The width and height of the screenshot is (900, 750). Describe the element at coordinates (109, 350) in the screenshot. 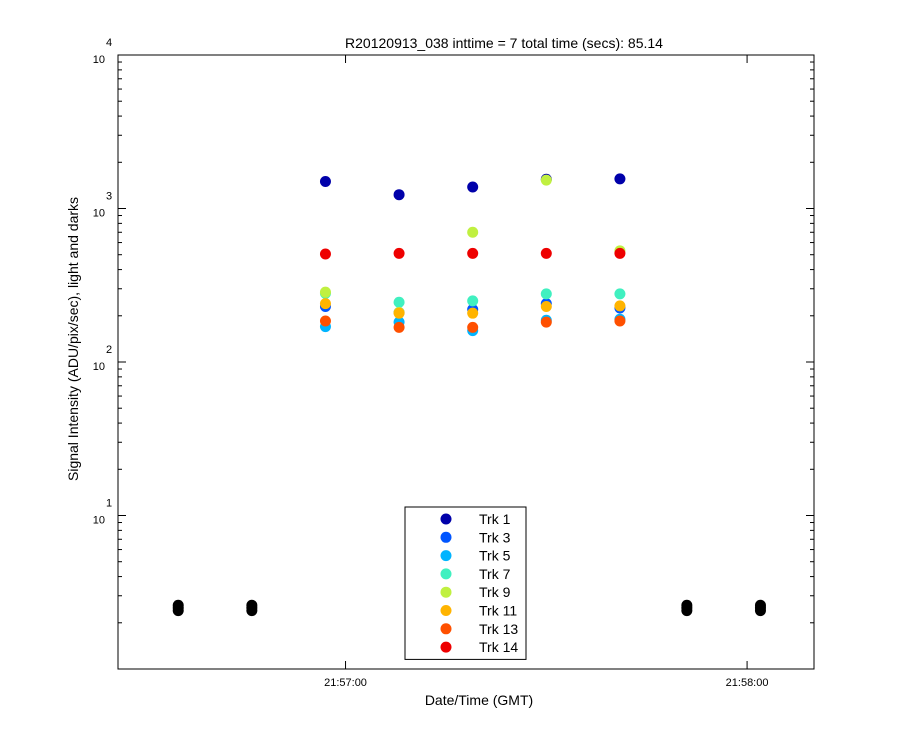

I see `y-tick-exponent: 2` at that location.